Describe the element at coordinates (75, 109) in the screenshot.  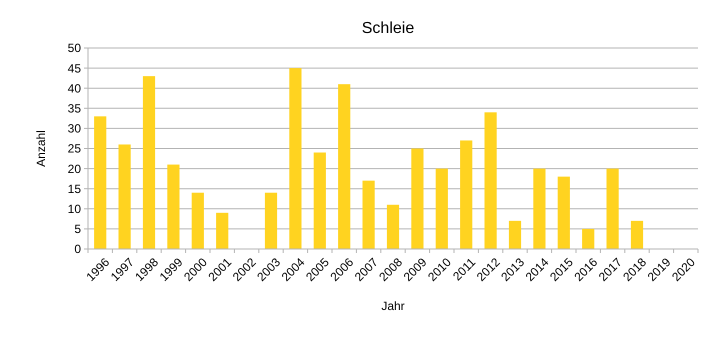
I see `y-tick-label: 35` at that location.